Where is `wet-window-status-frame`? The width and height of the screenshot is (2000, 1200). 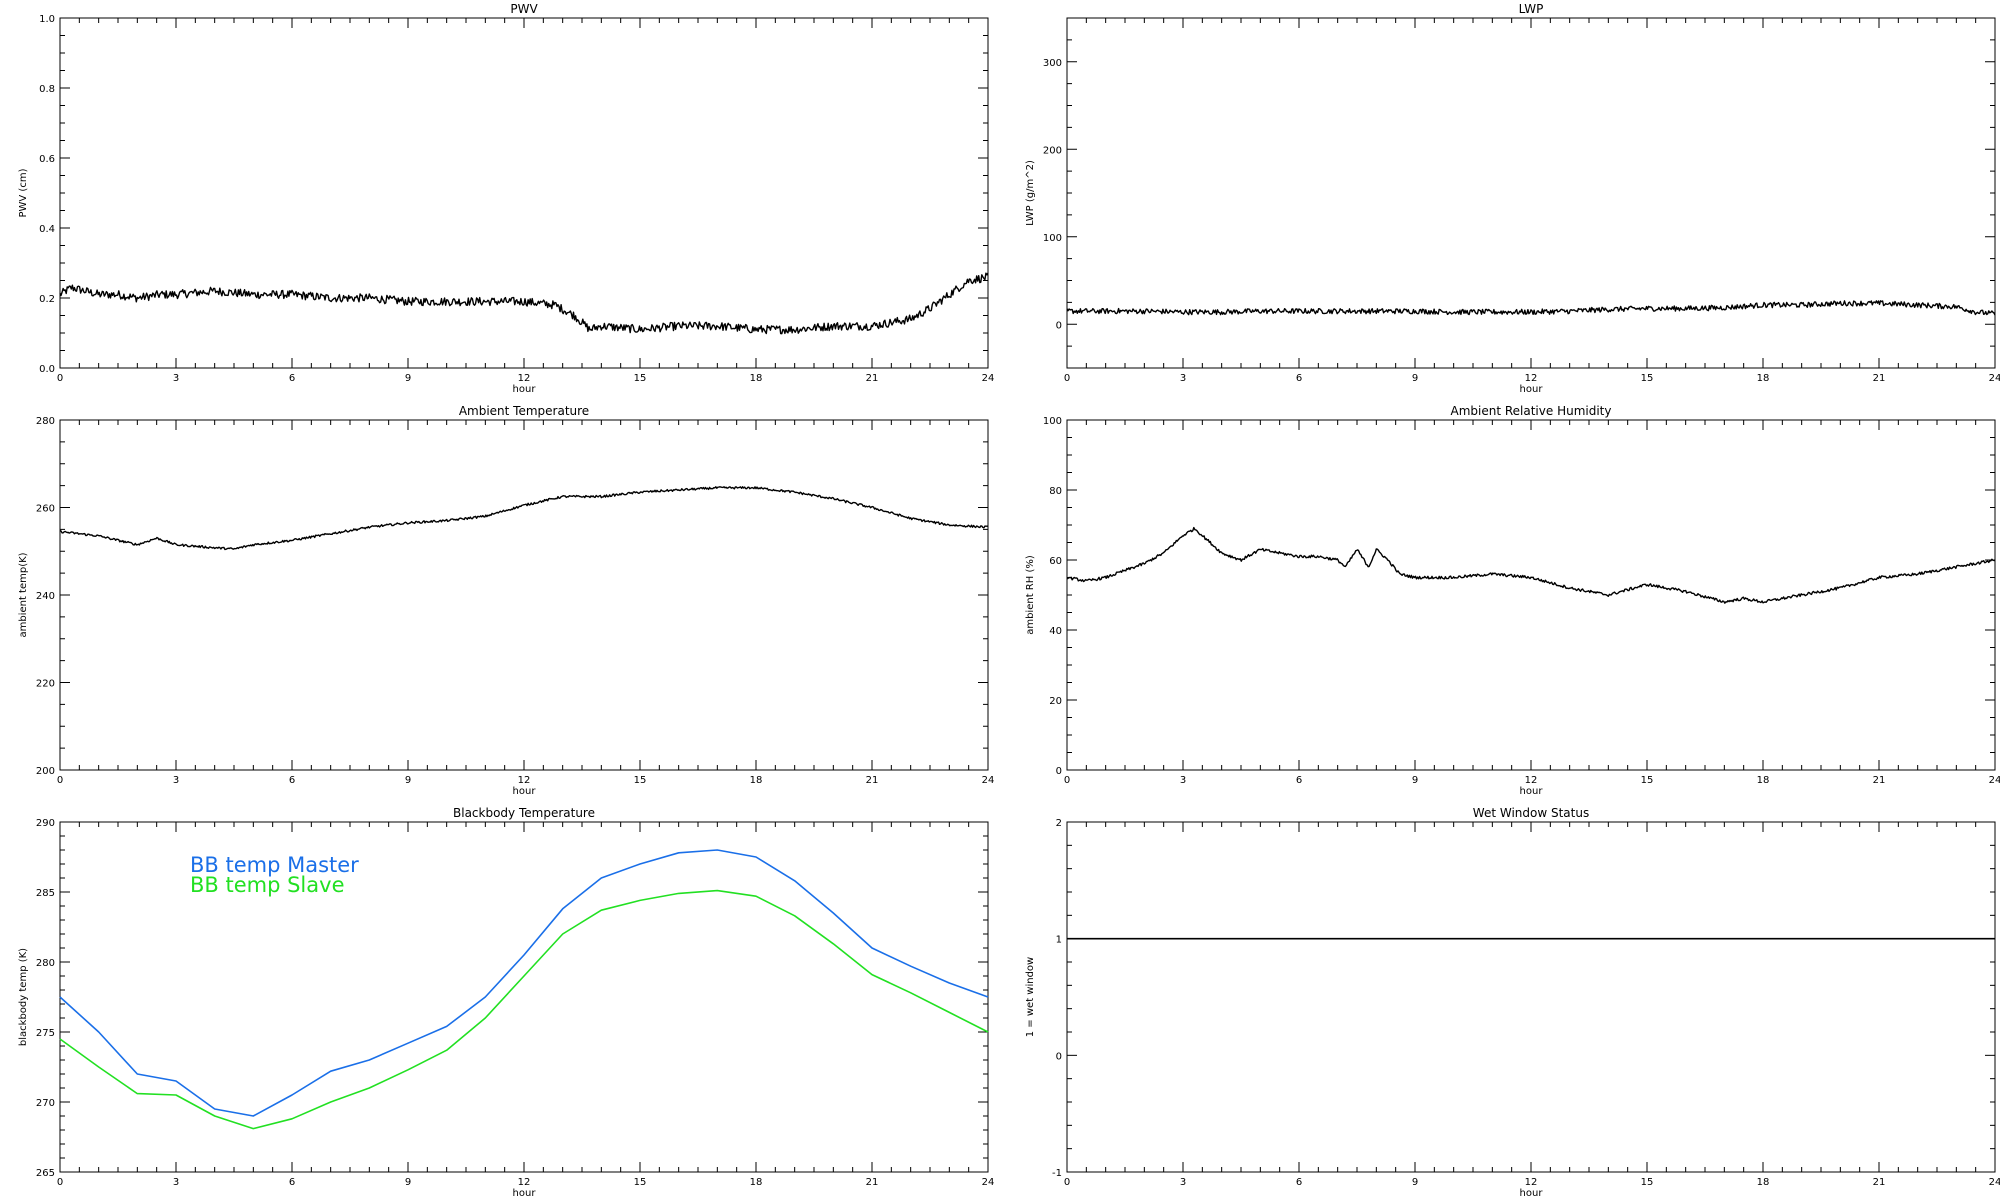 wet-window-status-frame is located at coordinates (1531, 997).